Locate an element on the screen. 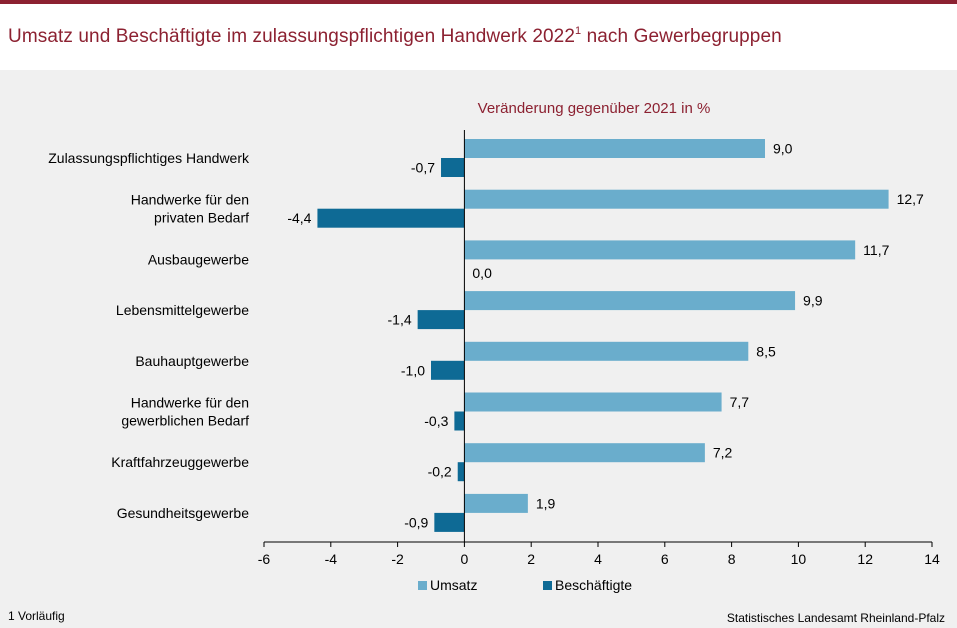 The width and height of the screenshot is (957, 628). data-label: 7,2 is located at coordinates (723, 453).